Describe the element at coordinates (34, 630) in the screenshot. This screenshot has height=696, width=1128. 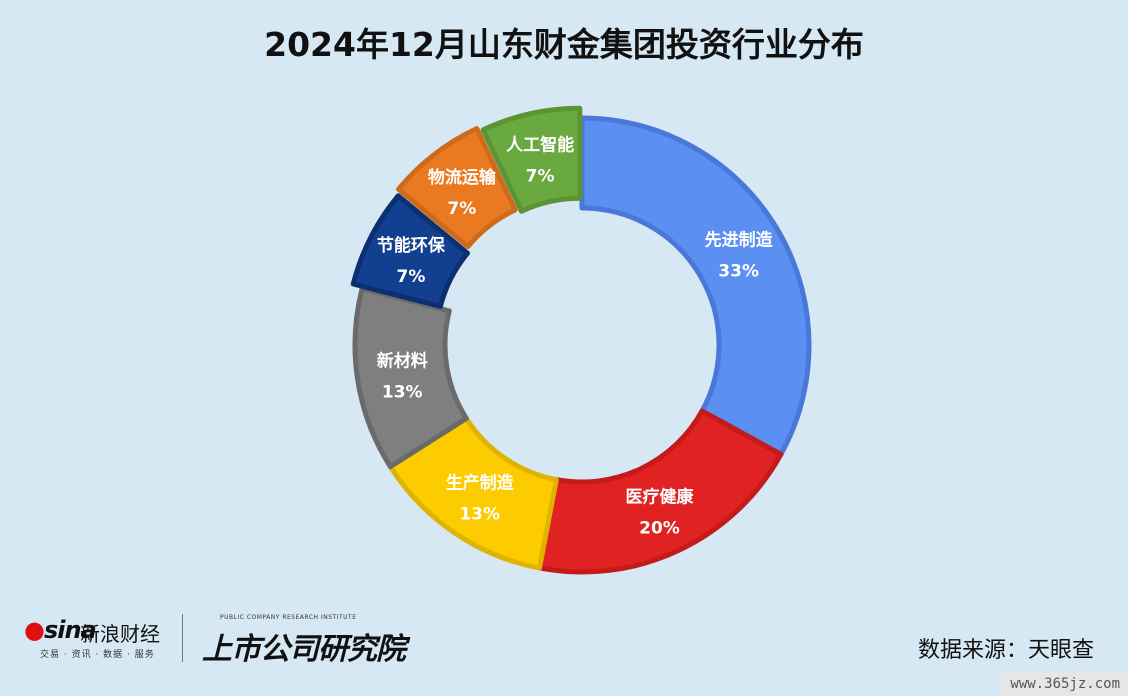
I see `sina-eye-icon: ●` at that location.